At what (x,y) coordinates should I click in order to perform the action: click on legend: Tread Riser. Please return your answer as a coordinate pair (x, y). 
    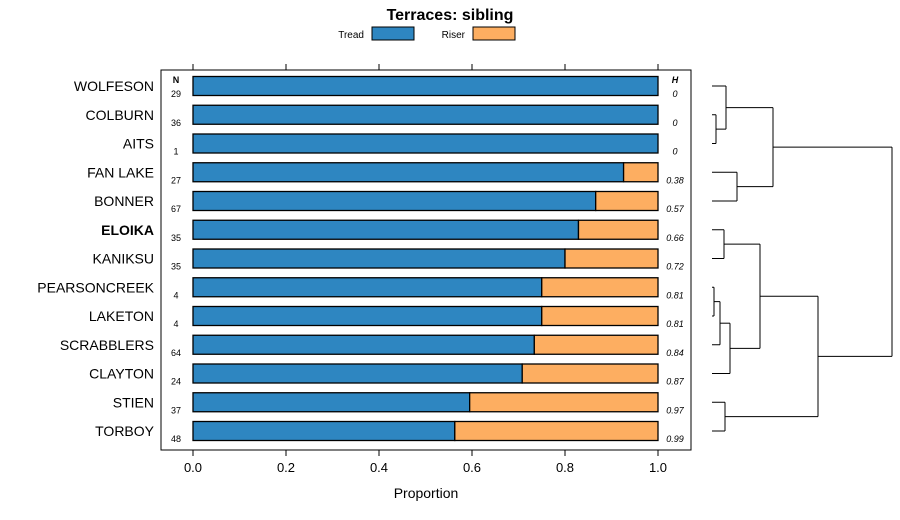
    Looking at the image, I should click on (427, 33).